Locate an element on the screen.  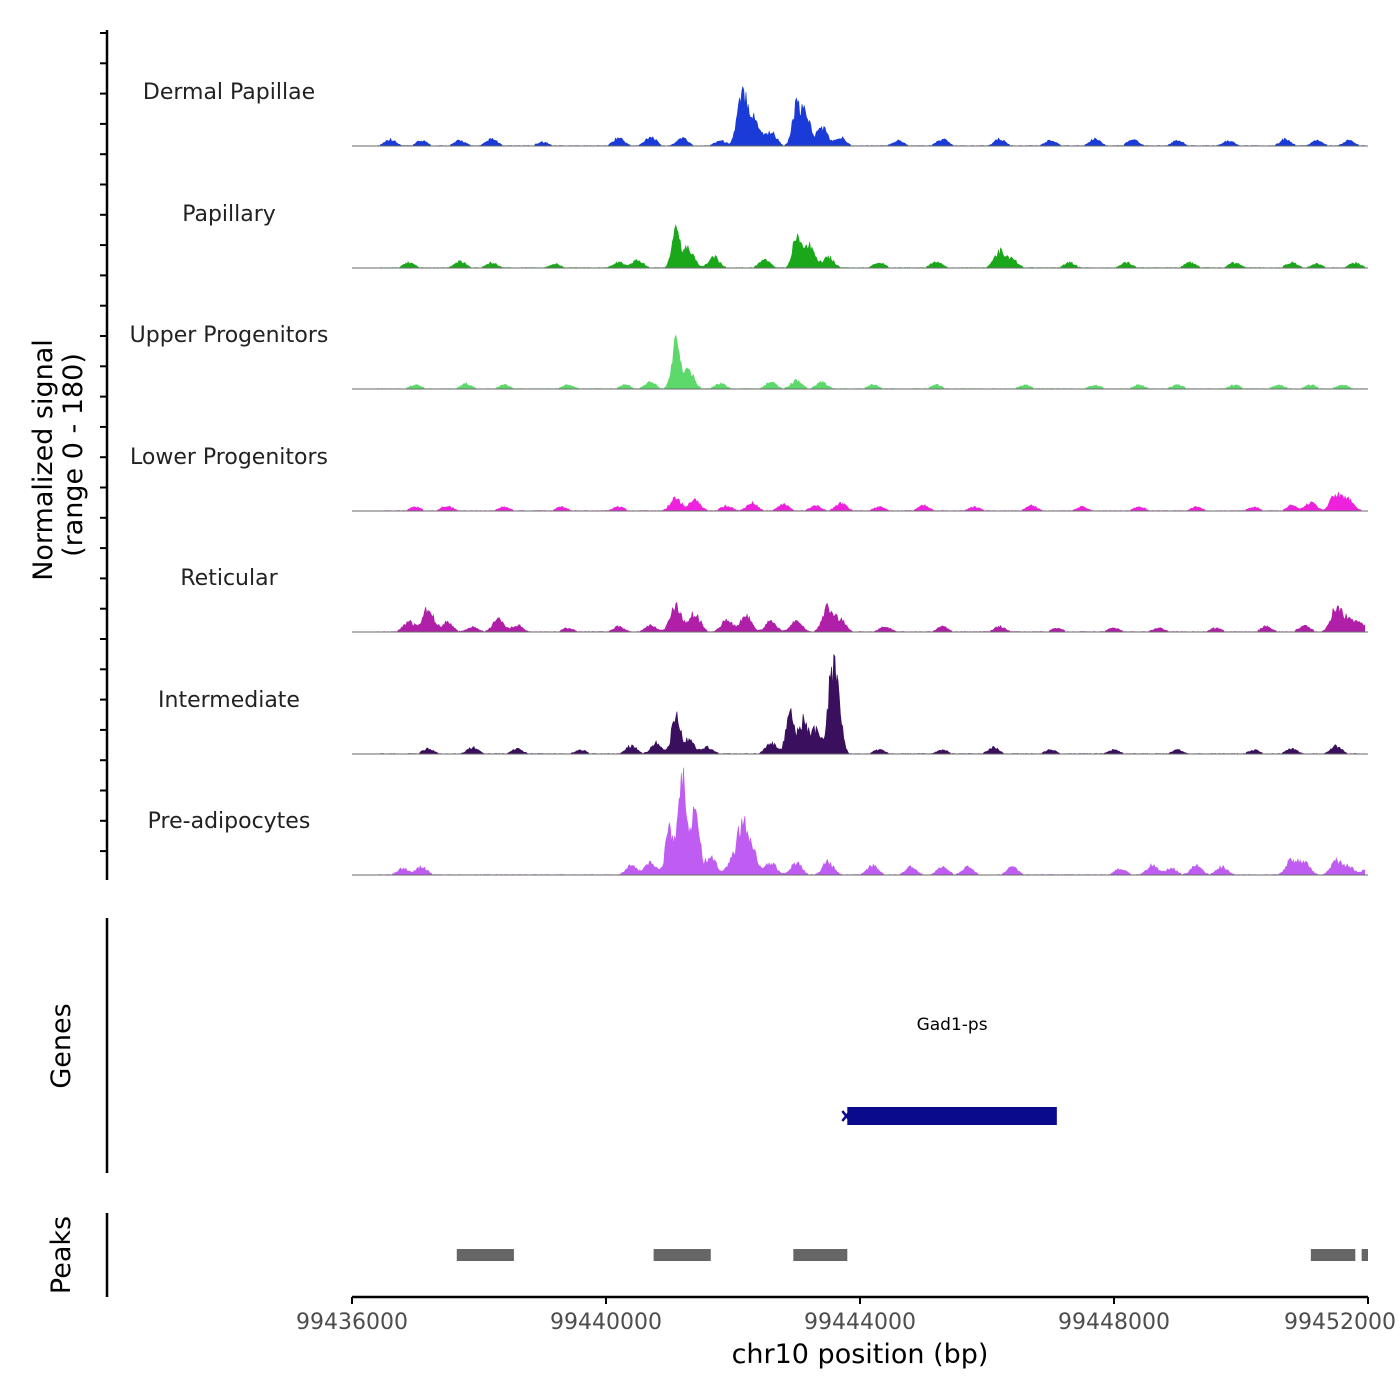
y-axis-range: (range 0 - 180) is located at coordinates (73, 455).